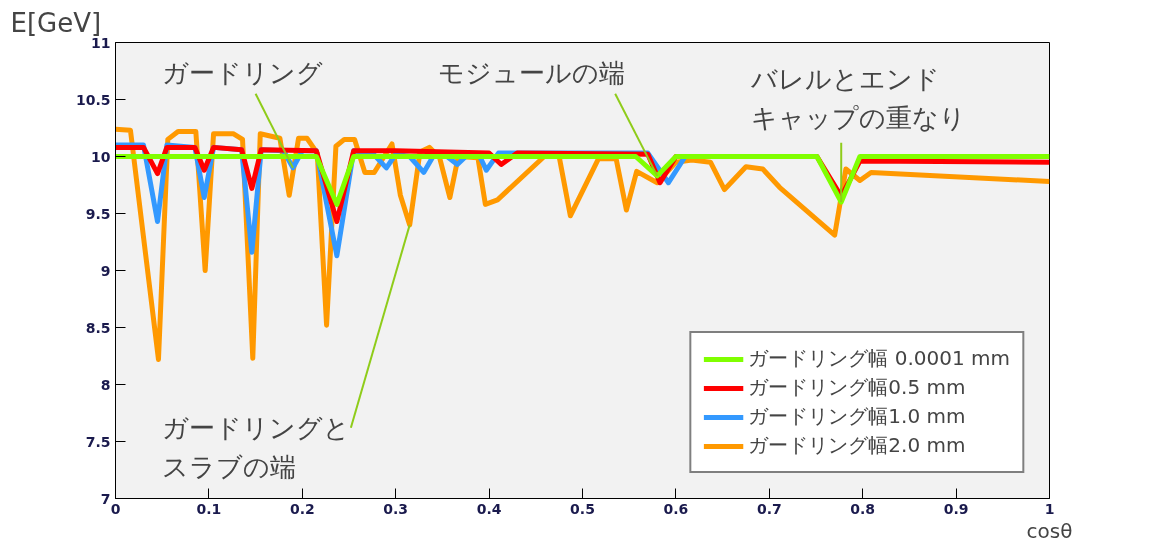 This screenshot has width=1149, height=553. I want to click on y-tick-label: 7, so click(105, 498).